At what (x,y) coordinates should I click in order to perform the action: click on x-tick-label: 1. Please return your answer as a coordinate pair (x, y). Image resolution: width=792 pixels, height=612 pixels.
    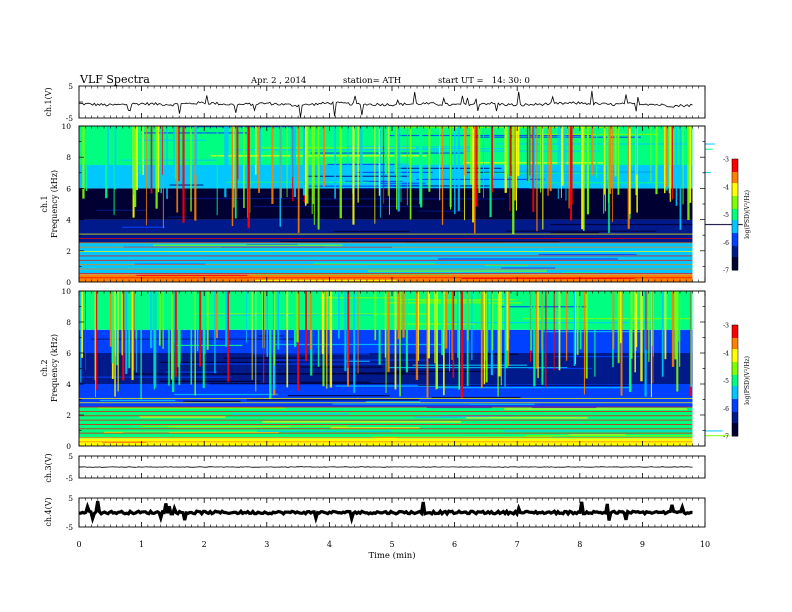
    Looking at the image, I should click on (141, 544).